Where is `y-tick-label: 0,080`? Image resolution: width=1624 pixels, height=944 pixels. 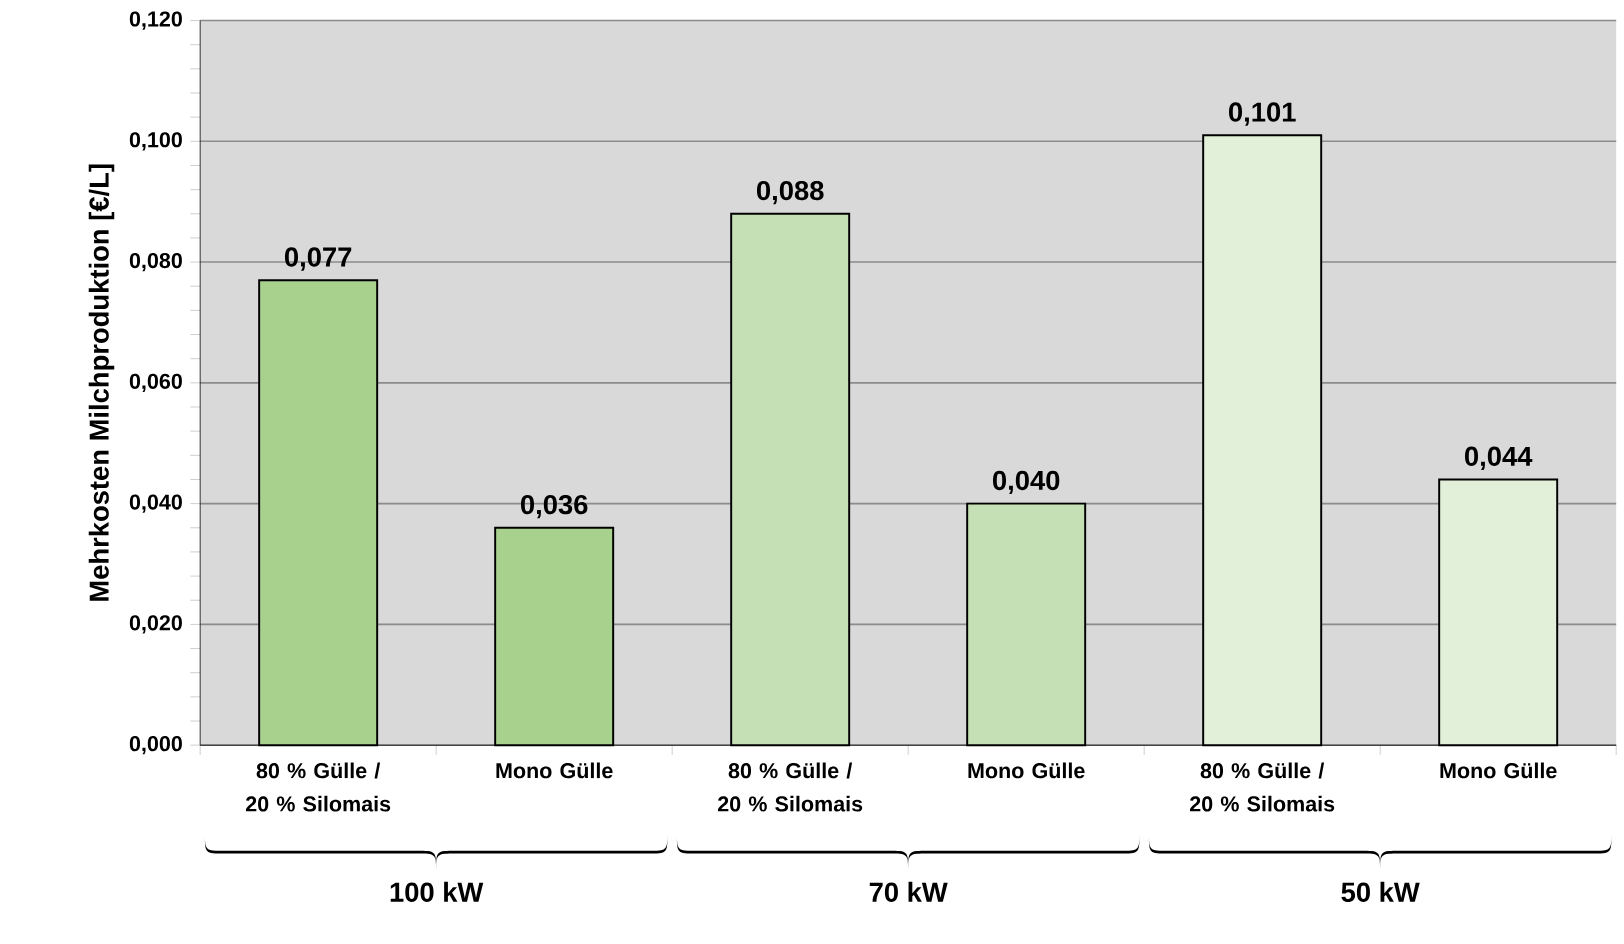
y-tick-label: 0,080 is located at coordinates (155, 262).